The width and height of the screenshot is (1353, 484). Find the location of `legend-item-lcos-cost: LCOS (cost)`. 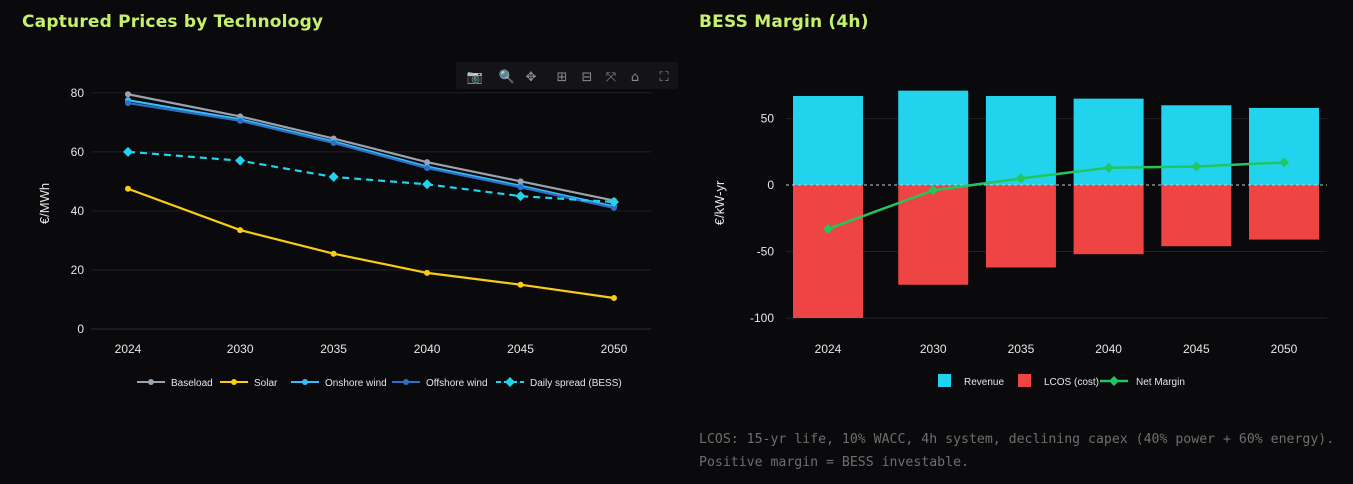

legend-item-lcos-cost: LCOS (cost) is located at coordinates (1058, 381).